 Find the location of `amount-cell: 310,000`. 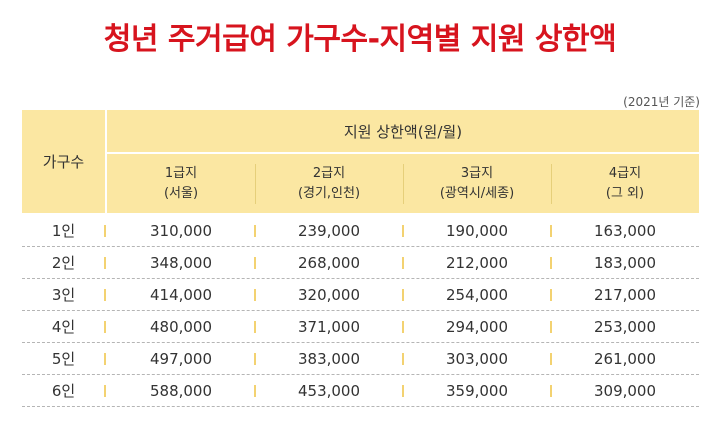

amount-cell: 310,000 is located at coordinates (181, 230).